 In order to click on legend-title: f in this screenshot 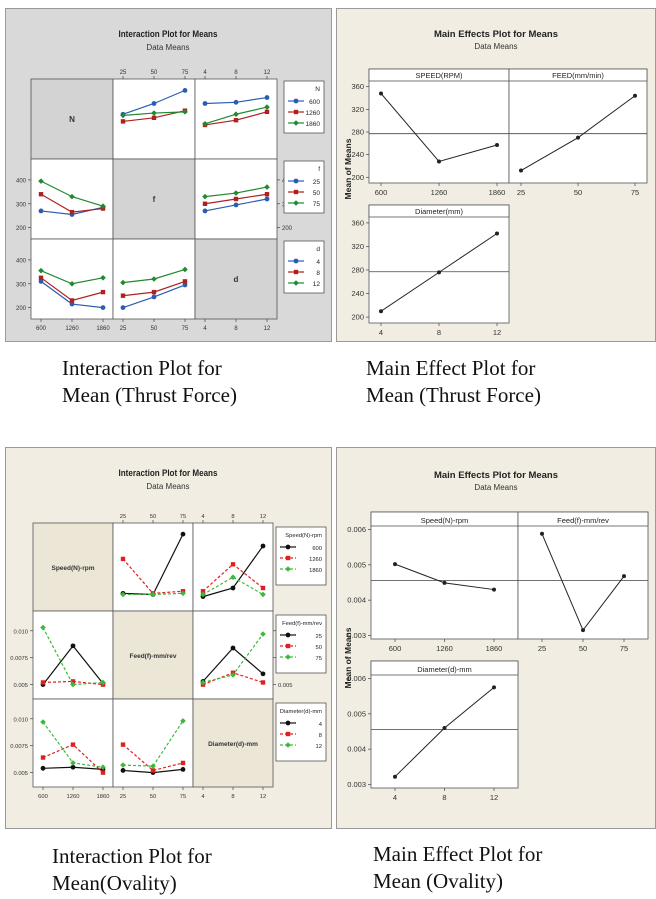, I will do `click(319, 169)`.